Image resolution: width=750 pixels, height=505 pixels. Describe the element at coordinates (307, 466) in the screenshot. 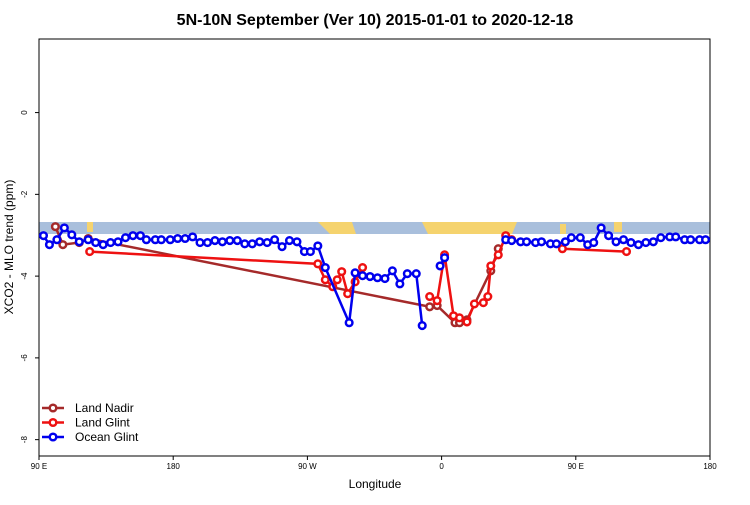

I see `x-tick-label: 90 W` at that location.